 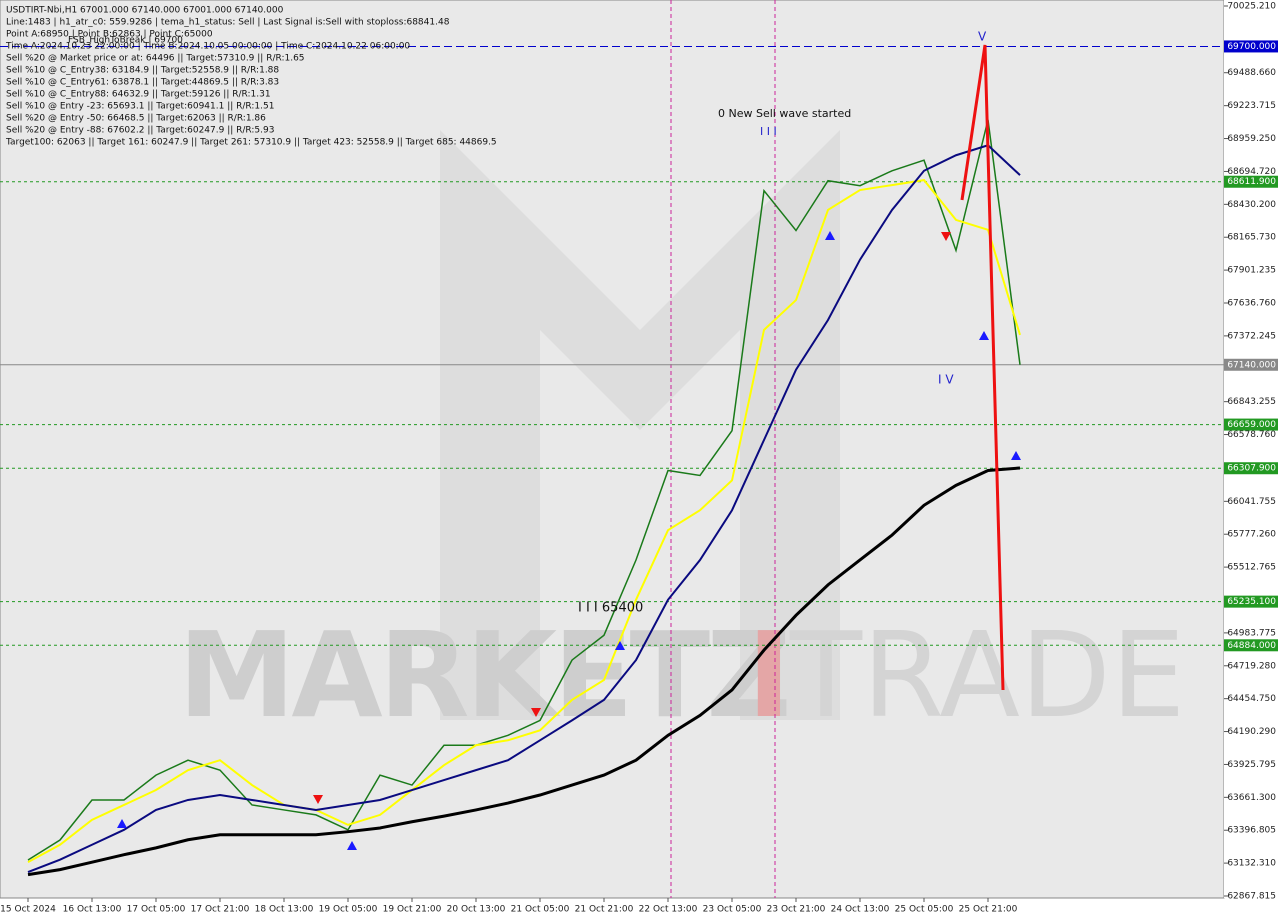 What do you see at coordinates (220, 910) in the screenshot?
I see `x-tick-label: 17 Oct 21:00` at bounding box center [220, 910].